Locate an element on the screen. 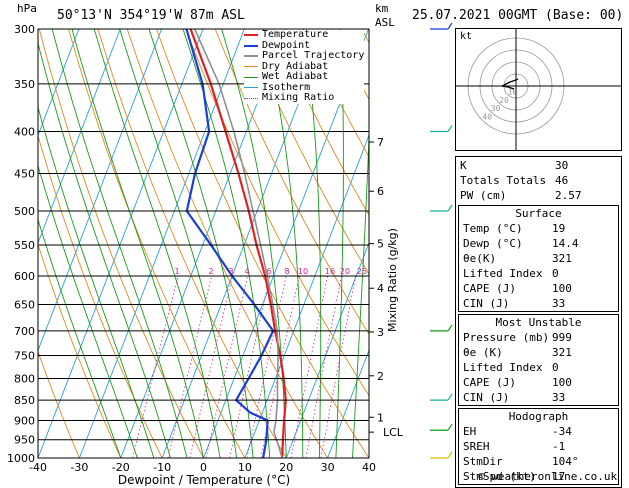  mixing-ratio-tick-label: 2 is located at coordinates (210, 271).